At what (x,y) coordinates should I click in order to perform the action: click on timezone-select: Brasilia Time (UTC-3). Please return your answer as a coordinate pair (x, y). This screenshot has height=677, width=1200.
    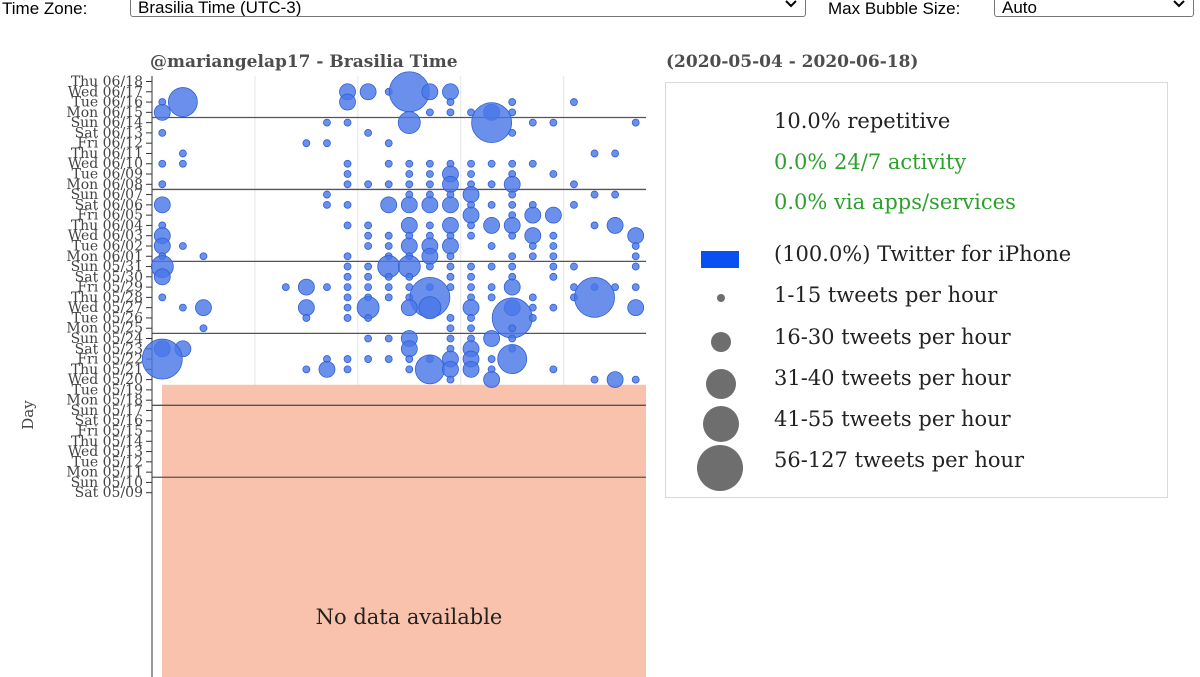
    Looking at the image, I should click on (468, 8).